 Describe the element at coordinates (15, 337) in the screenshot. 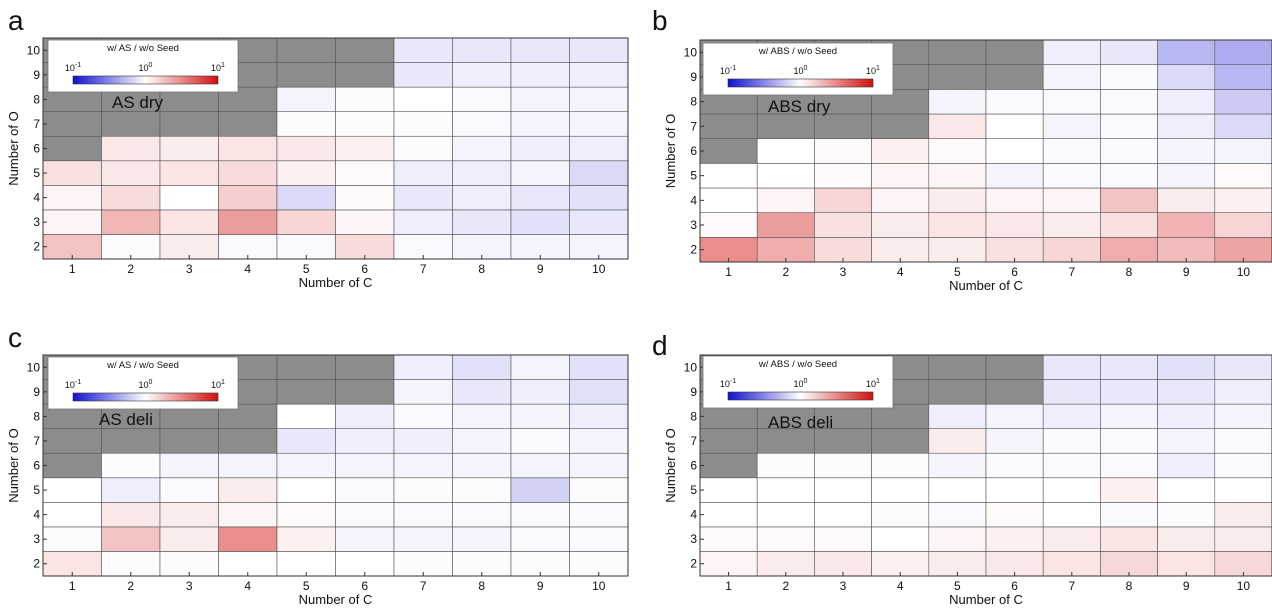

I see `panel-letter: c` at that location.